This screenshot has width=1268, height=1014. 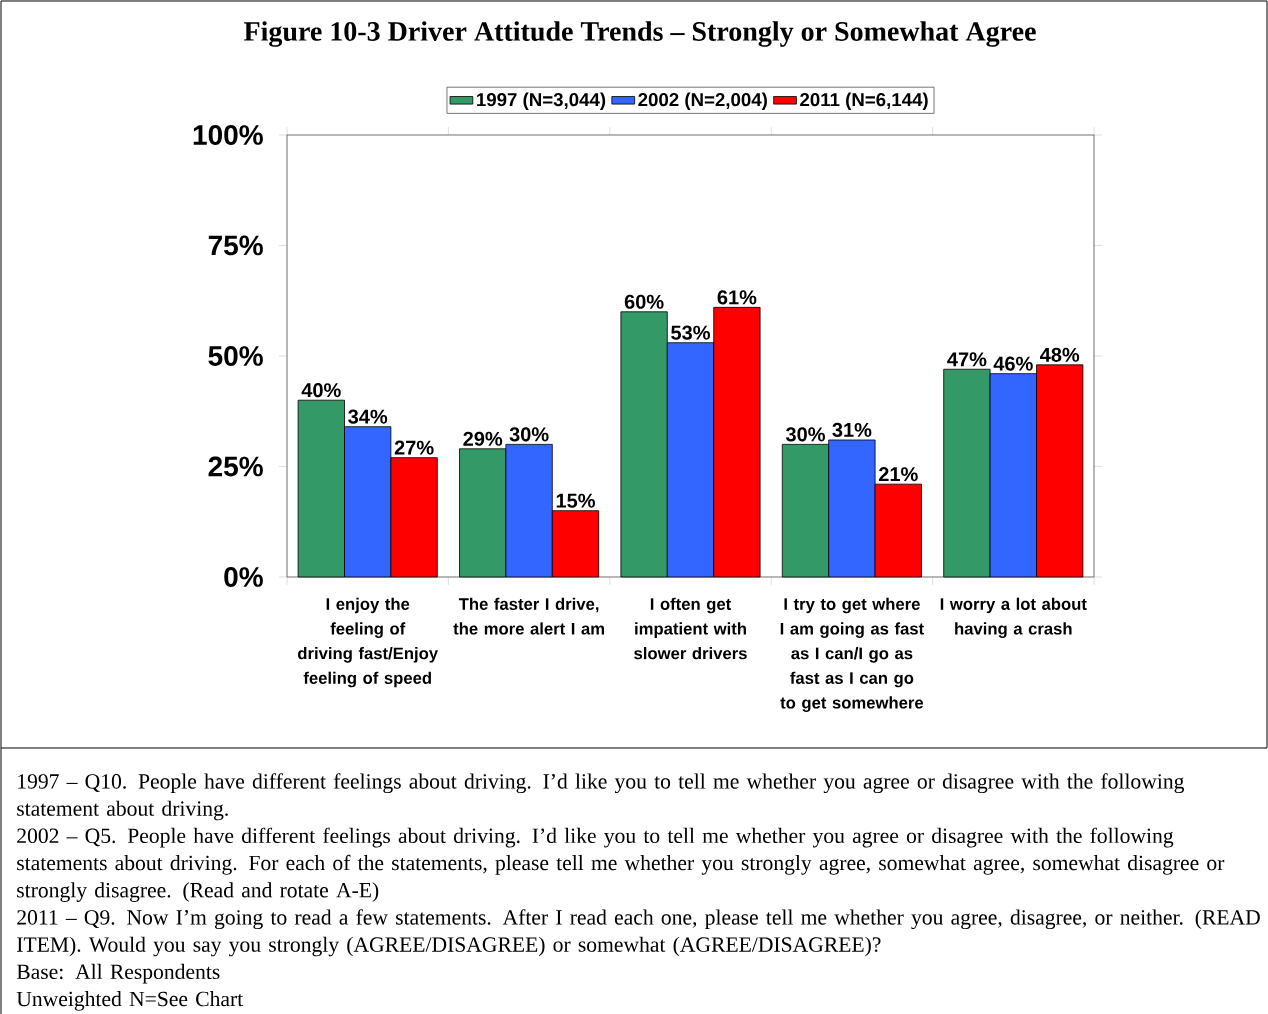 I want to click on data-label: 34%, so click(x=368, y=416).